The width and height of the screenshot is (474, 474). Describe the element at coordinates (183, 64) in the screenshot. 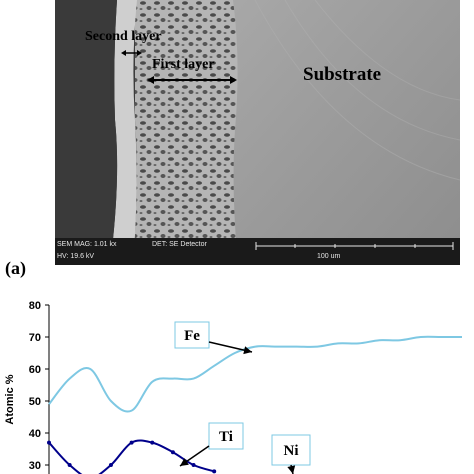

I see `first-layer-label: First layer` at that location.